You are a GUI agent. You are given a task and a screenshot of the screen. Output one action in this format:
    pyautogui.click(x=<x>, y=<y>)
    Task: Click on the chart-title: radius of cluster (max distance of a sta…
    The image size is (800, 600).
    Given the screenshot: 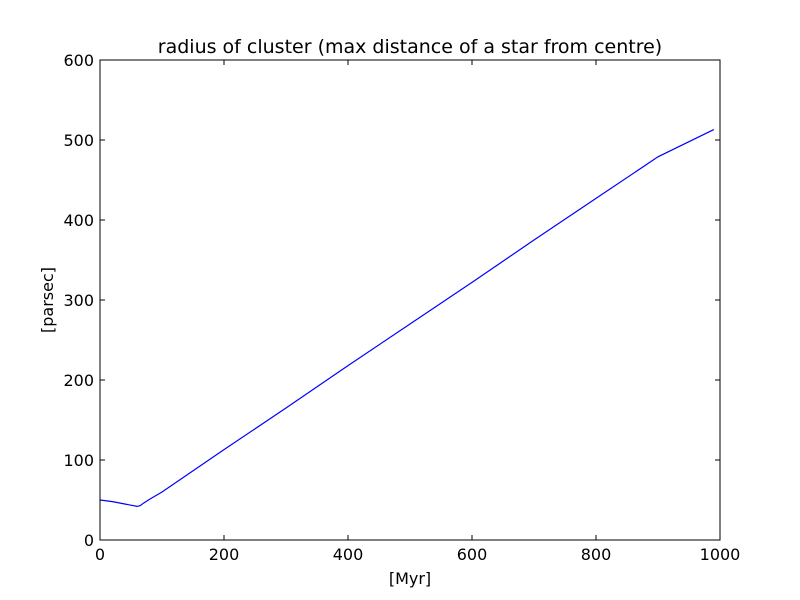 What is the action you would take?
    pyautogui.click(x=410, y=47)
    